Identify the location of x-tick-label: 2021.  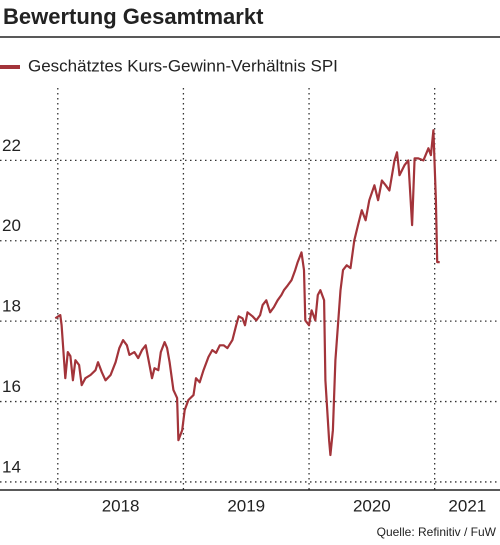
(467, 505).